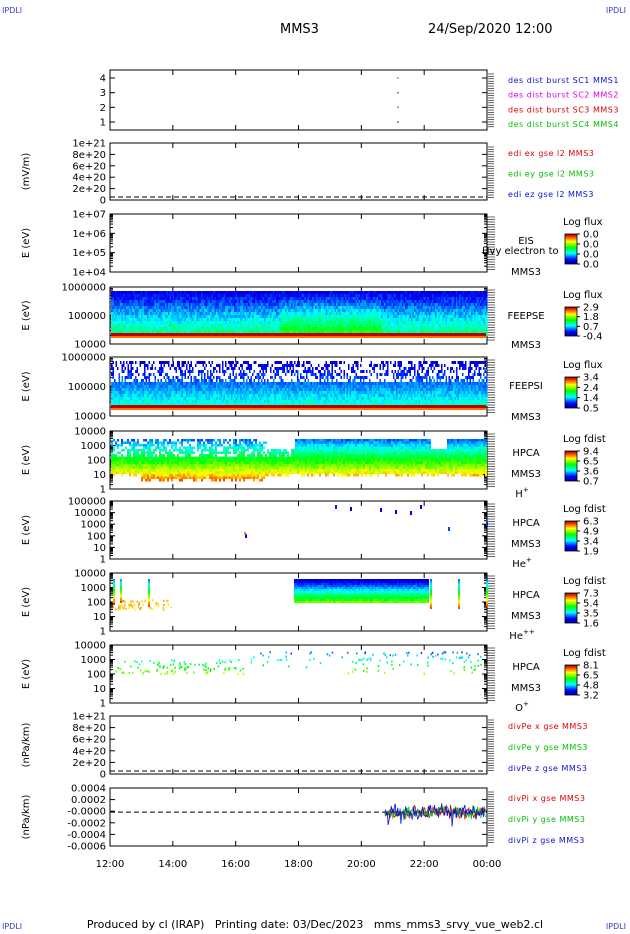  What do you see at coordinates (591, 265) in the screenshot?
I see `colorbar-tick-label: 0.0` at bounding box center [591, 265].